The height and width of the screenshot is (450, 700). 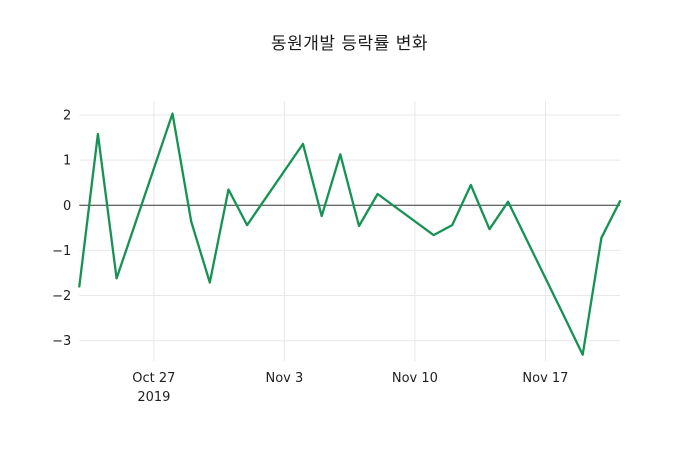 I want to click on y-tick-label: 1, so click(x=67, y=161).